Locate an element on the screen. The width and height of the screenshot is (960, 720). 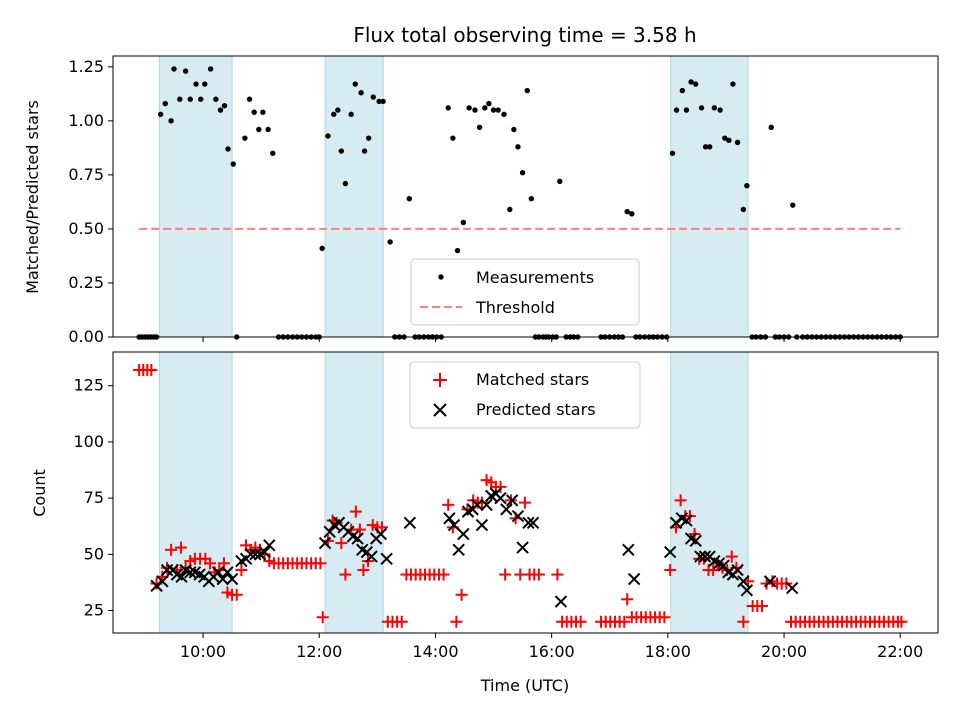
x-tick-label: 10:00 is located at coordinates (203, 651).